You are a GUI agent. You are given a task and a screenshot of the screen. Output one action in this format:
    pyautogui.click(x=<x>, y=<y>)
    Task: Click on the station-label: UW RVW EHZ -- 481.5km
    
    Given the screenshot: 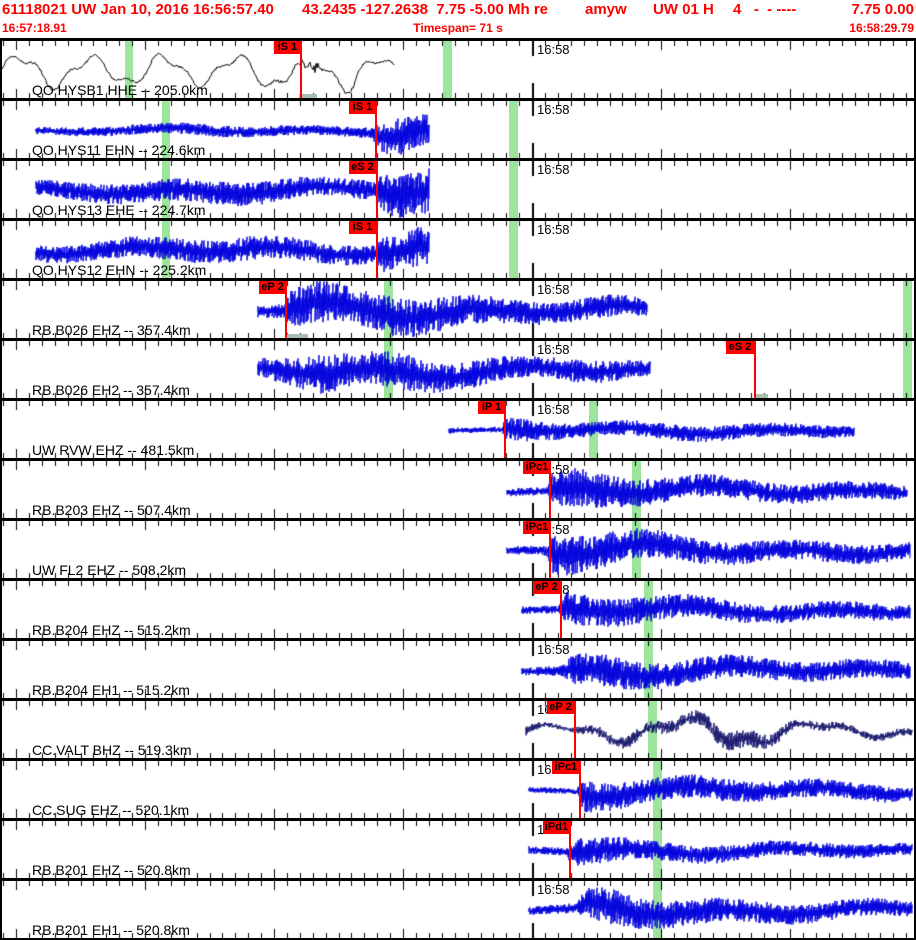 What is the action you would take?
    pyautogui.click(x=113, y=450)
    